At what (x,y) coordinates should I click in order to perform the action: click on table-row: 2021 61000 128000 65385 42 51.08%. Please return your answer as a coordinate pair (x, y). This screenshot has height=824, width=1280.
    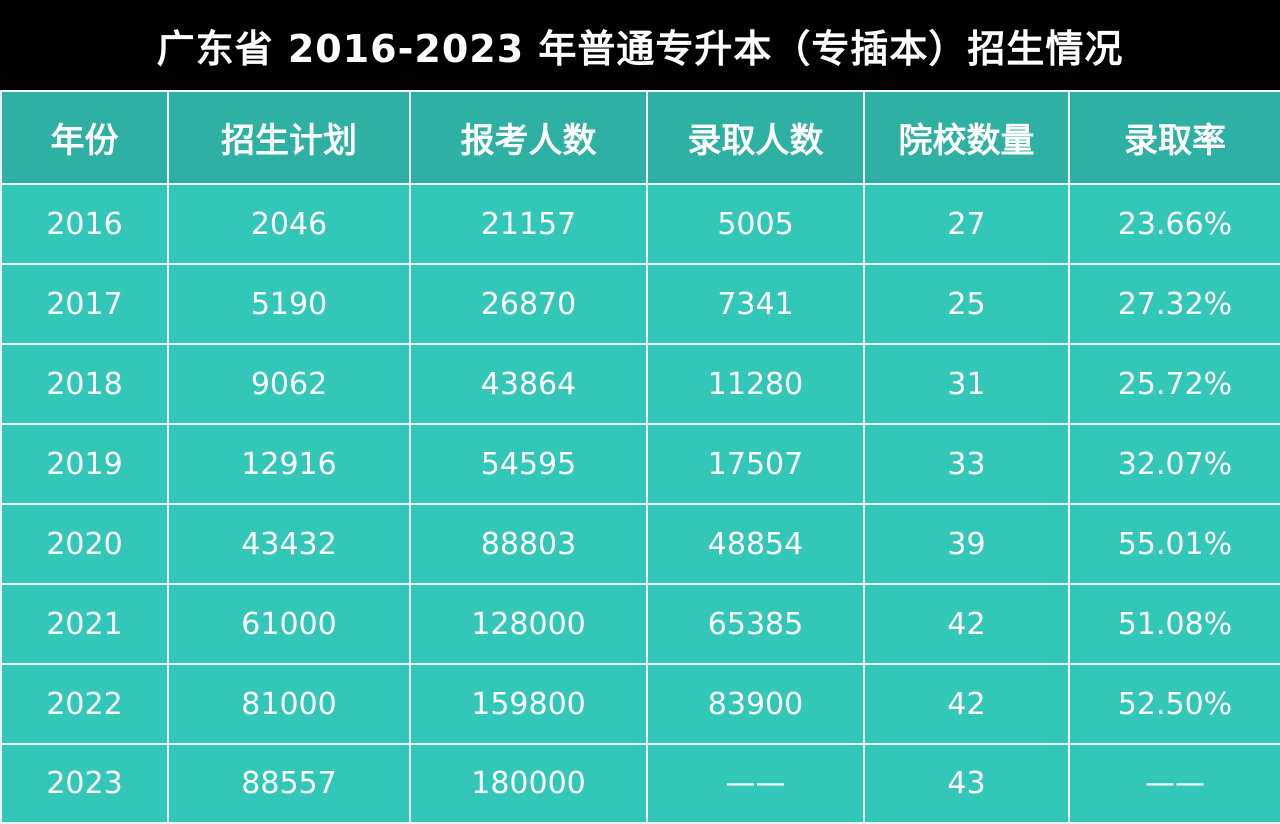
    Looking at the image, I should click on (640, 624).